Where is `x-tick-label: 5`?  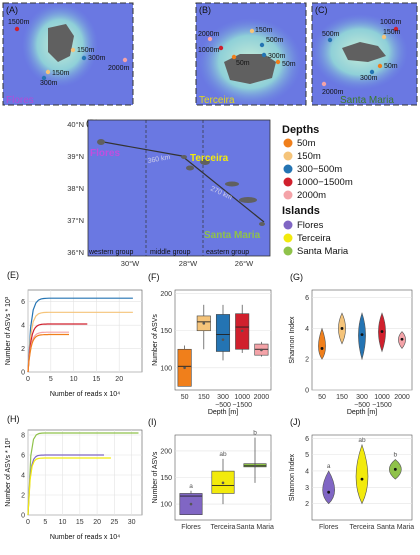
x-tick-label: 5 is located at coordinates (45, 522).